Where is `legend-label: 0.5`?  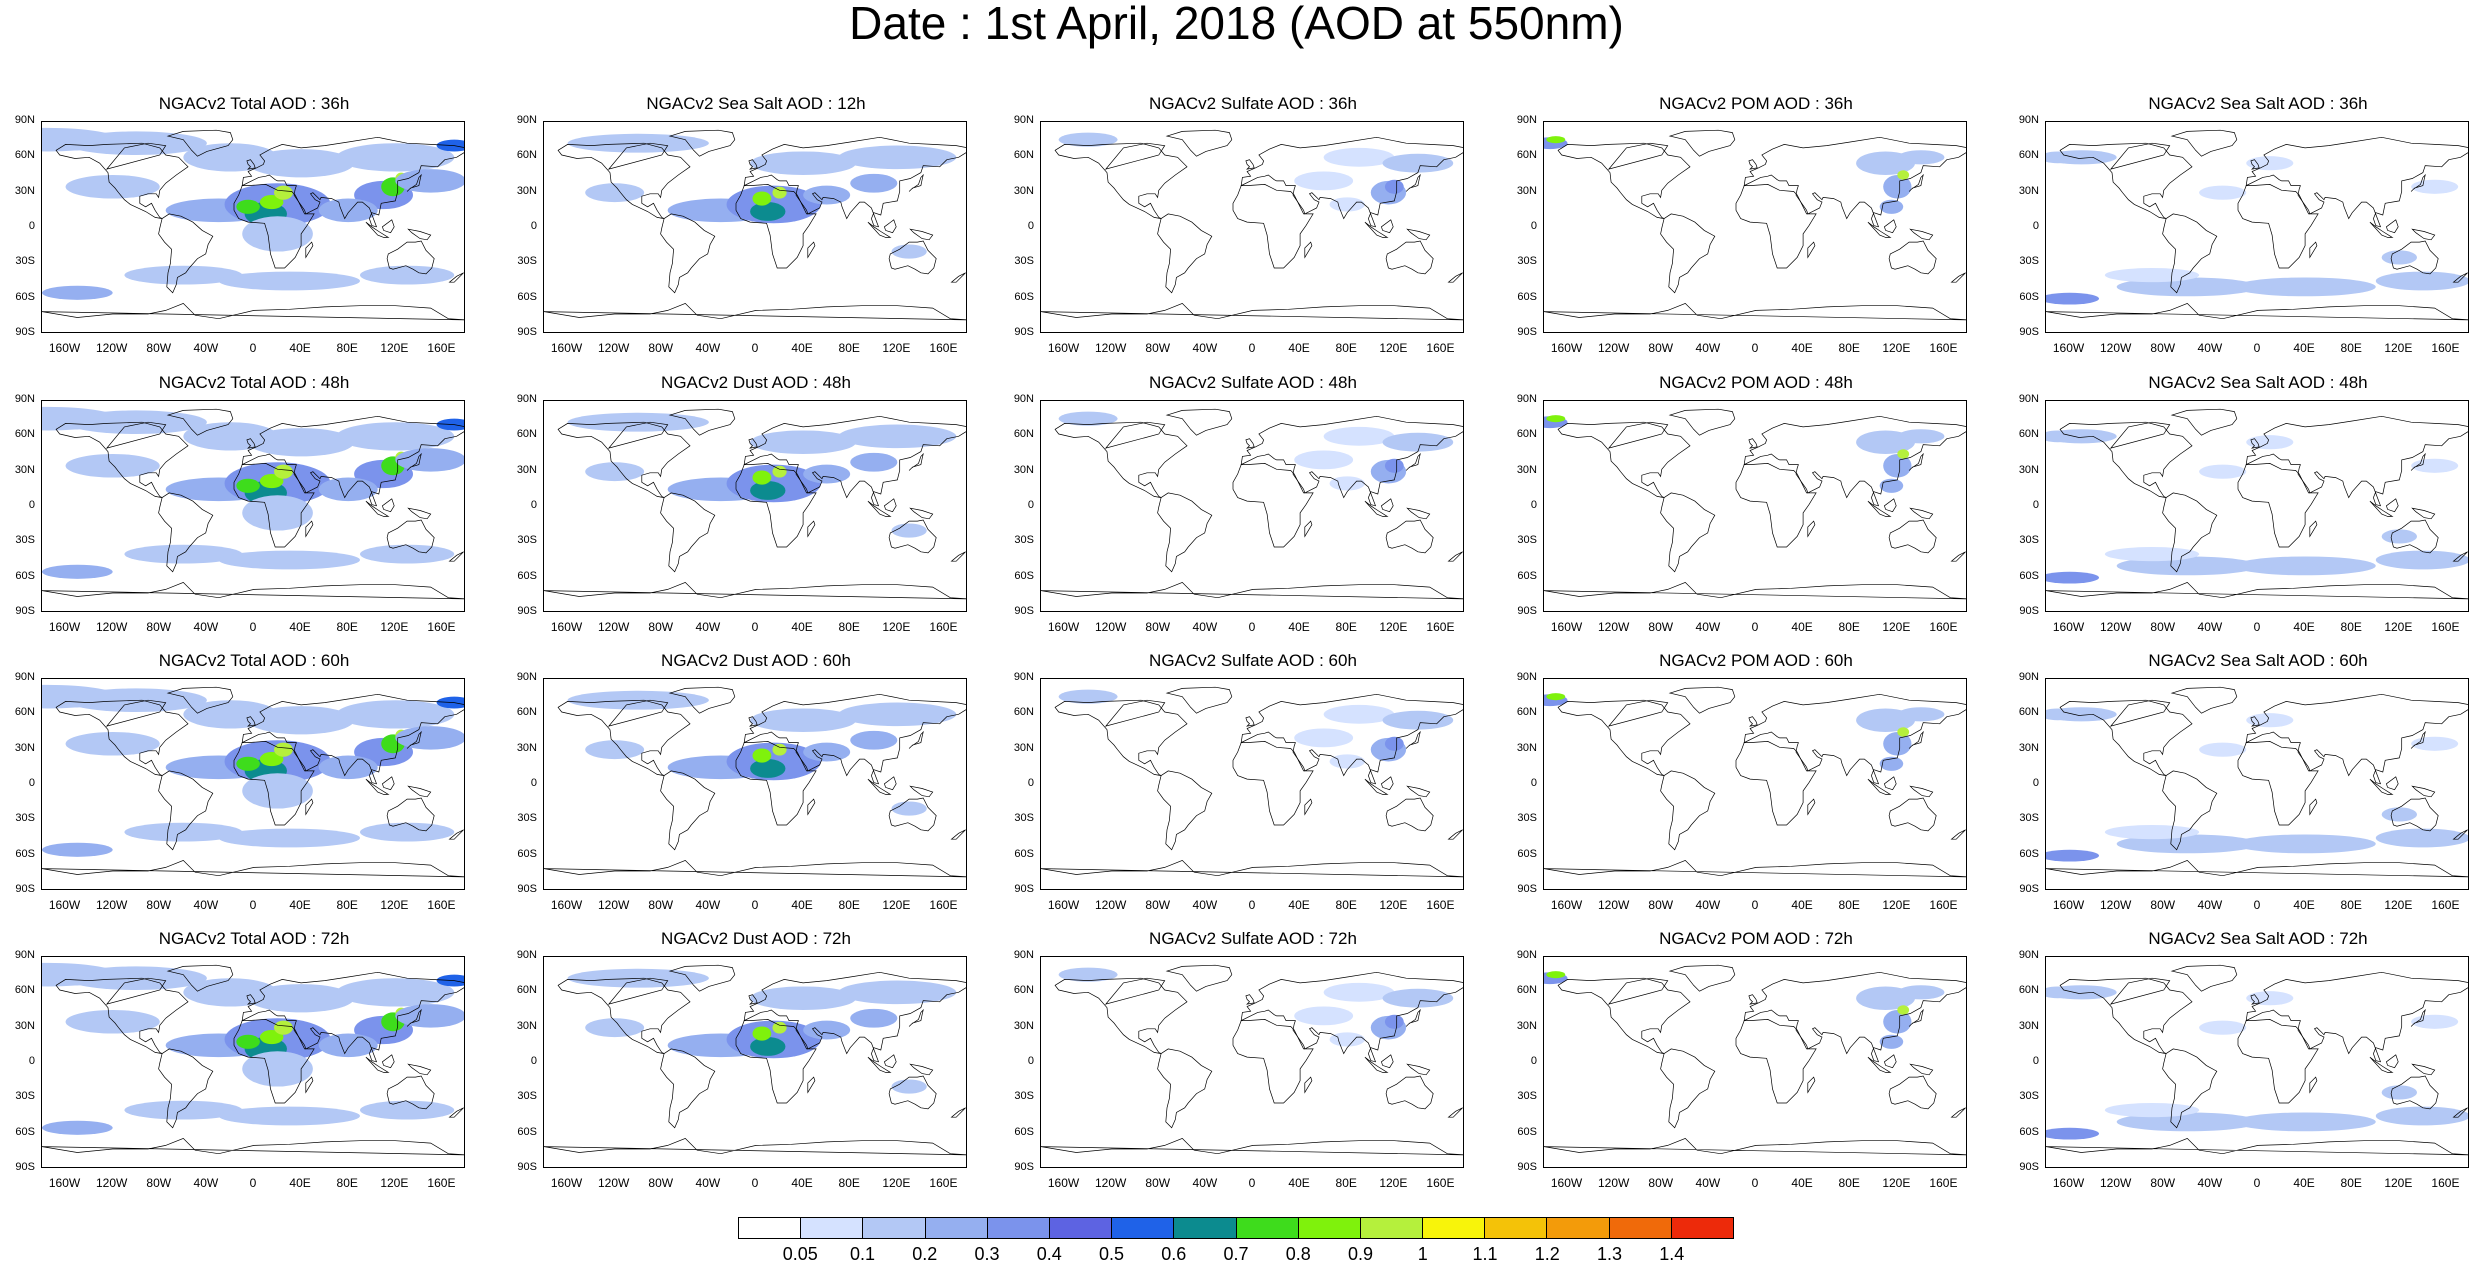 legend-label: 0.5 is located at coordinates (1111, 1254).